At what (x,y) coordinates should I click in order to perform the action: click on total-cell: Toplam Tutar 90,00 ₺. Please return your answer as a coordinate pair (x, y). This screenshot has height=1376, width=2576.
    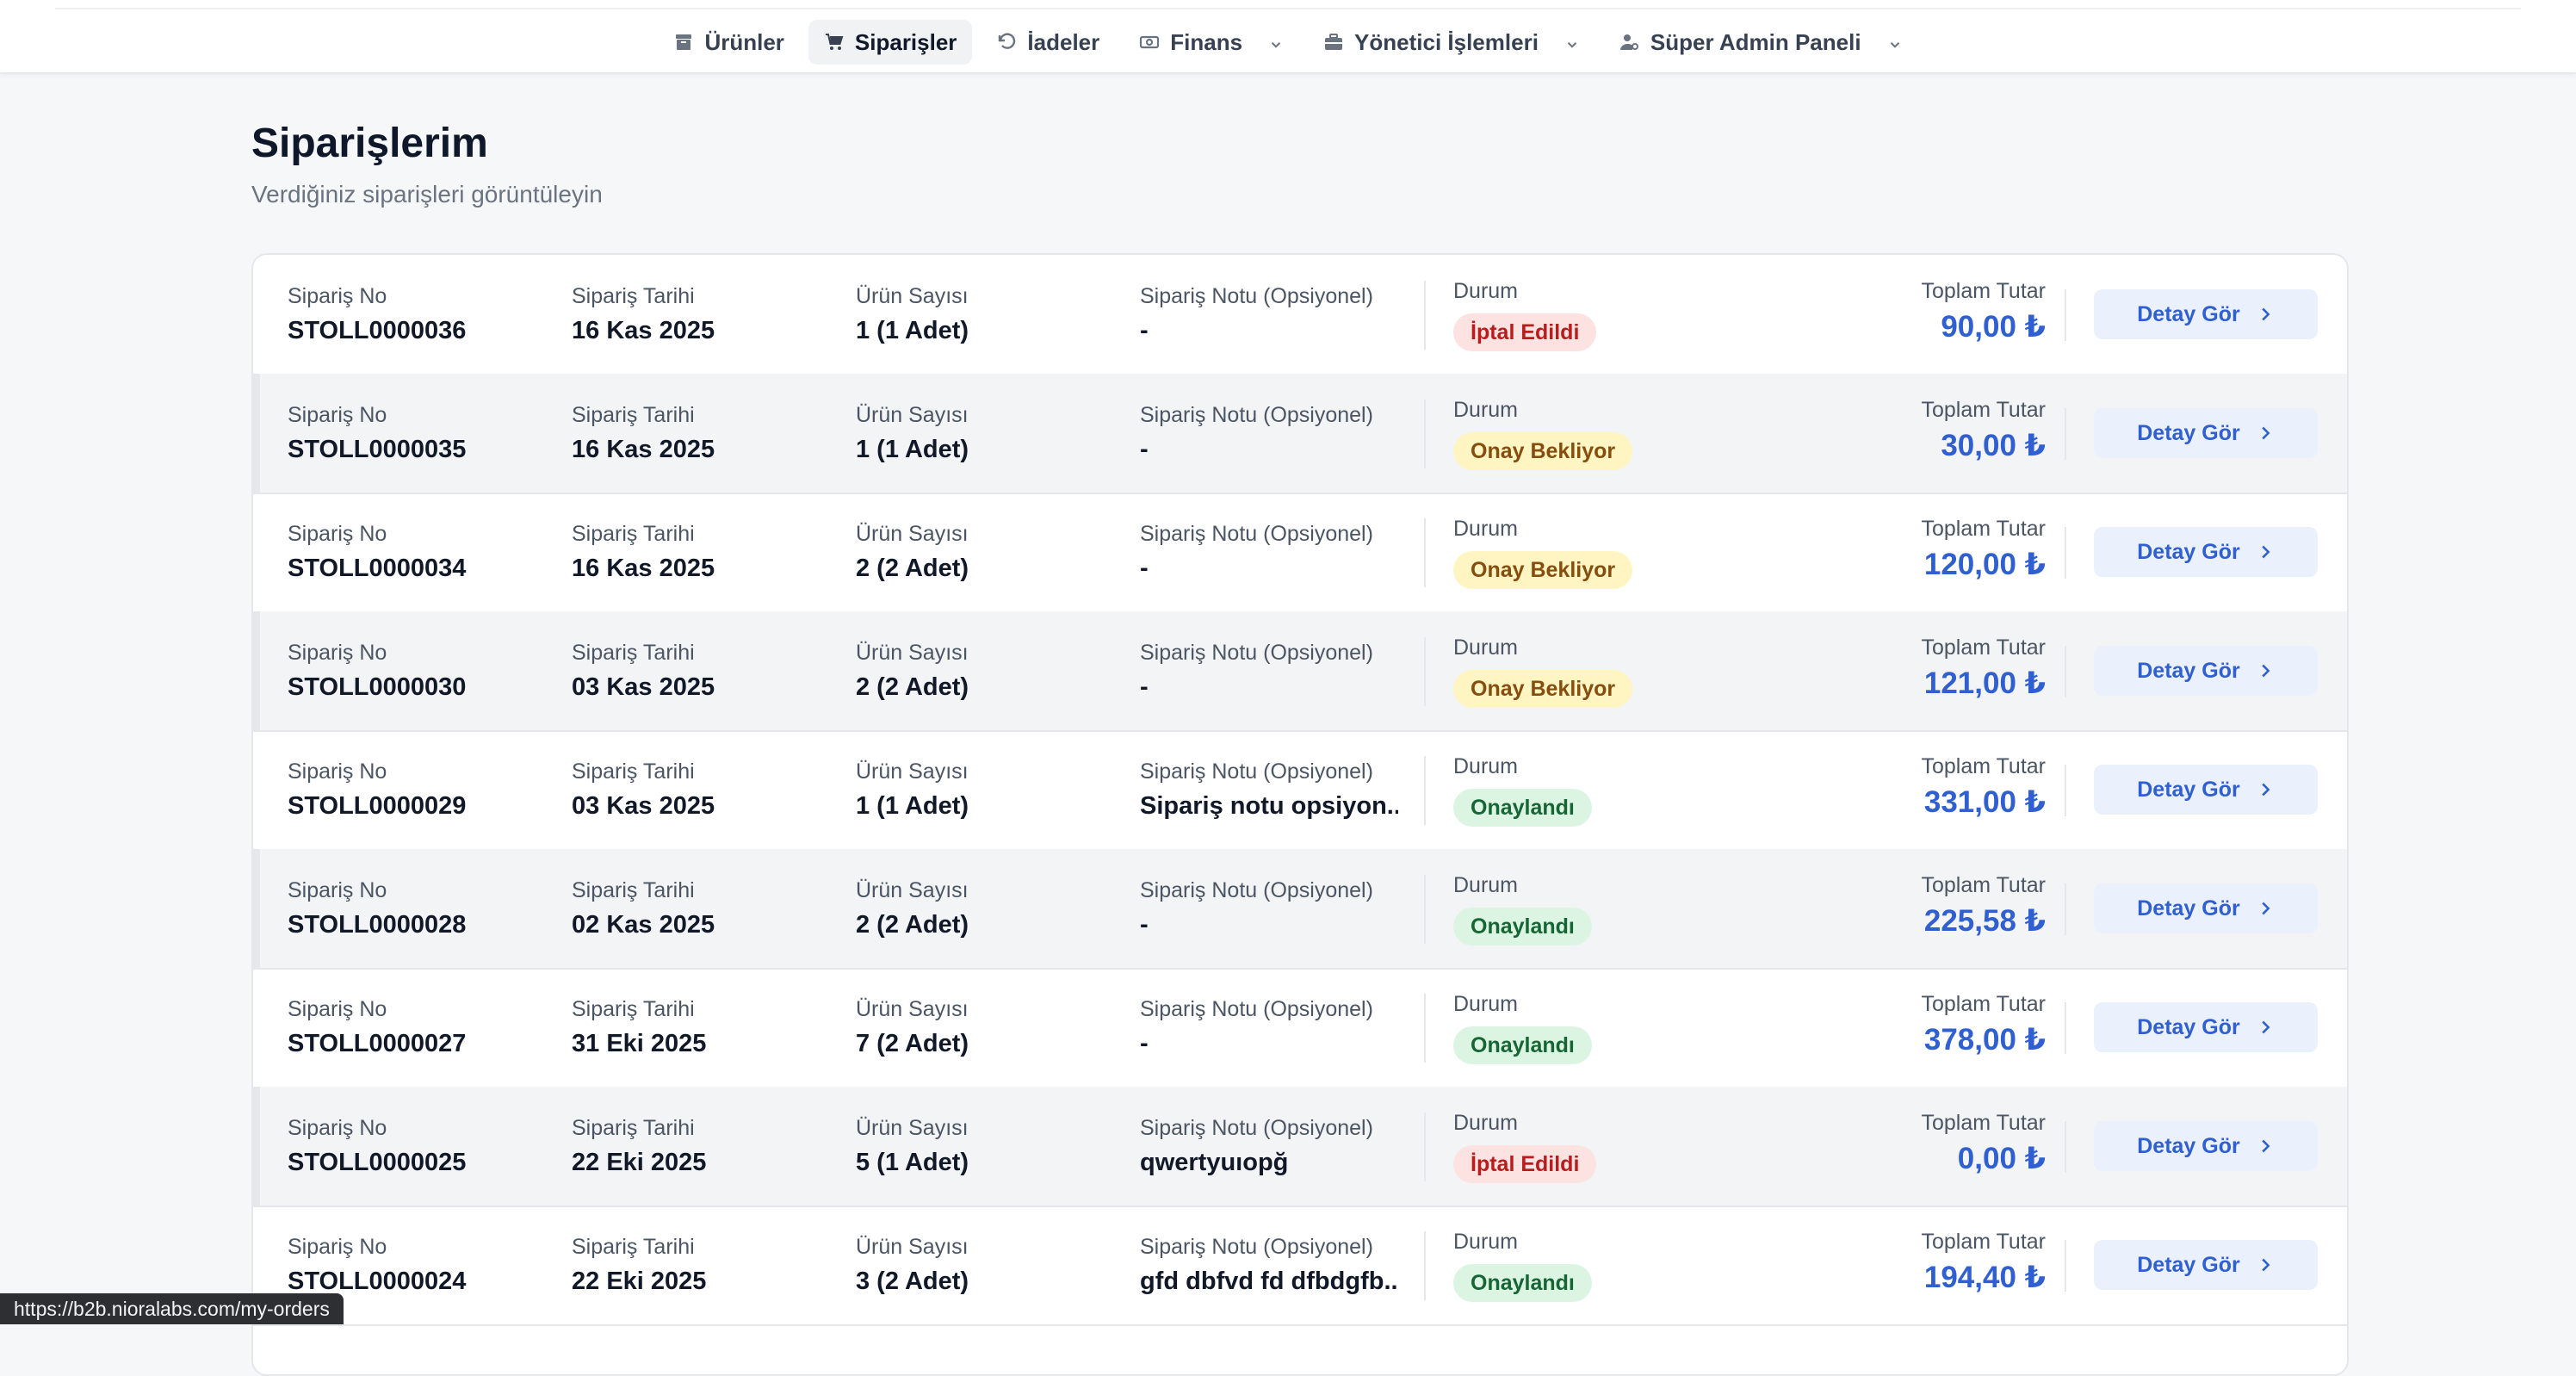
    Looking at the image, I should click on (1983, 310).